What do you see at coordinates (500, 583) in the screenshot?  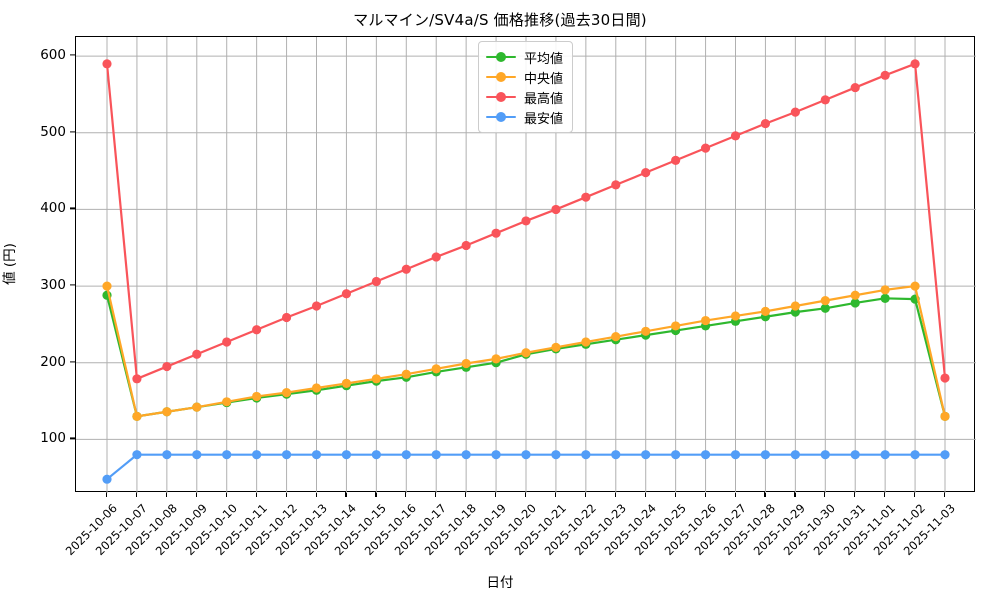 I see `x-axis-label: 日付` at bounding box center [500, 583].